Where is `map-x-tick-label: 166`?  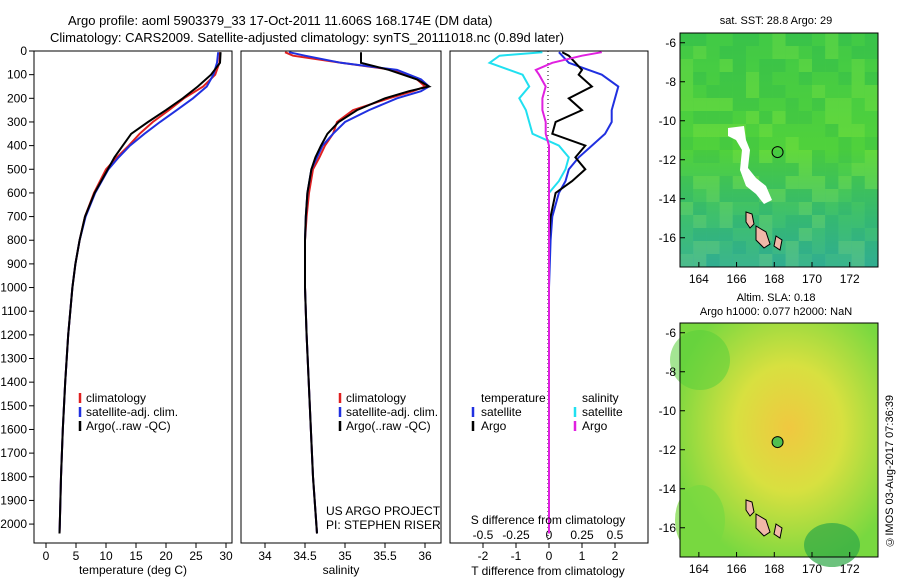
map-x-tick-label: 166 is located at coordinates (737, 569).